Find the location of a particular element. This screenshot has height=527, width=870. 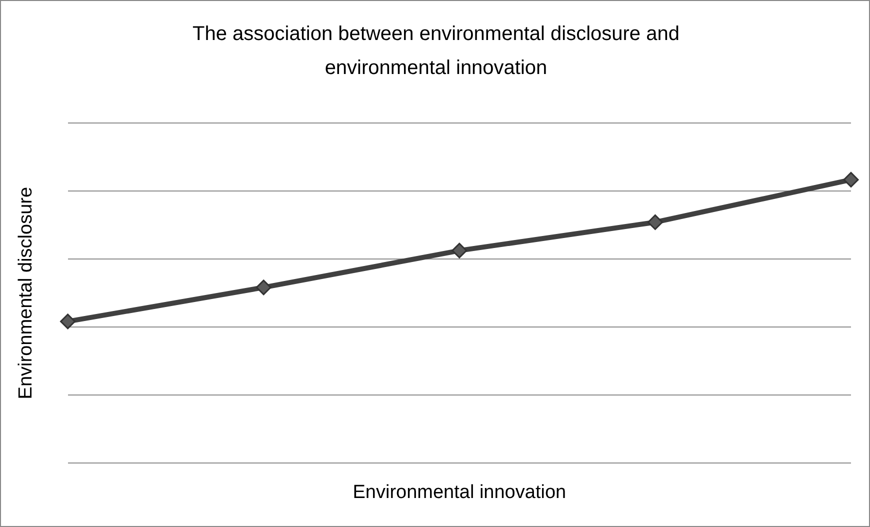

x-axis-title: Environmental innovation is located at coordinates (459, 492).